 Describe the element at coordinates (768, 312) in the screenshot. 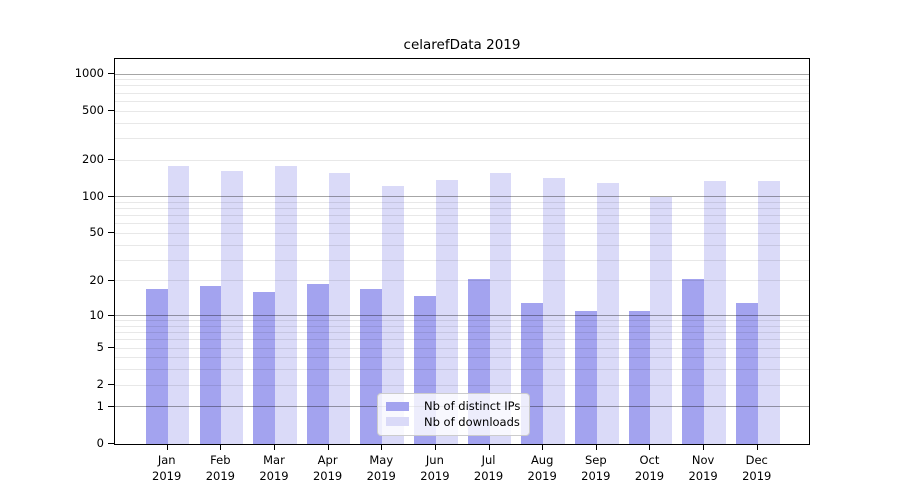

I see `bar-dec-downloads` at that location.